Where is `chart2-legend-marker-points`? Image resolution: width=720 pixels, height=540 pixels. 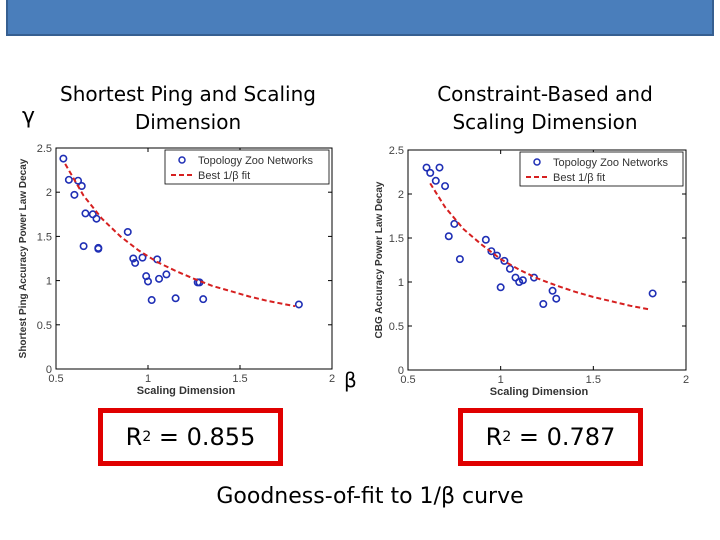
chart2-legend-marker-points is located at coordinates (537, 162).